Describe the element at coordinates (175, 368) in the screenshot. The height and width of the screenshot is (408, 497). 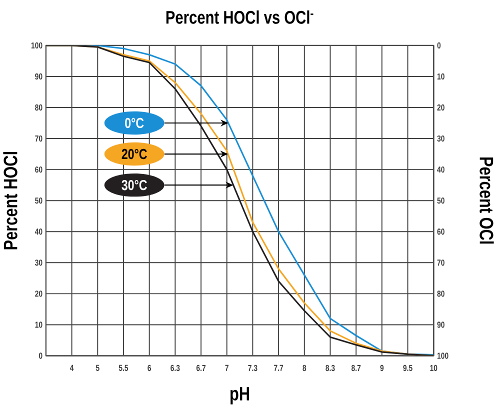
I see `x-tick-label: 6.3` at that location.